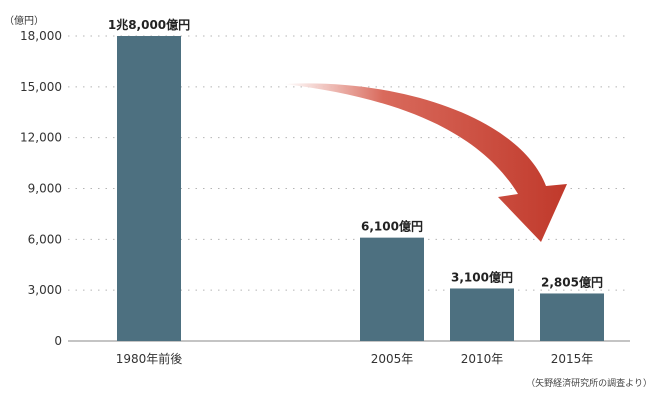 The width and height of the screenshot is (660, 400). I want to click on source-note: （矢野経済研究所の調査より）, so click(589, 383).